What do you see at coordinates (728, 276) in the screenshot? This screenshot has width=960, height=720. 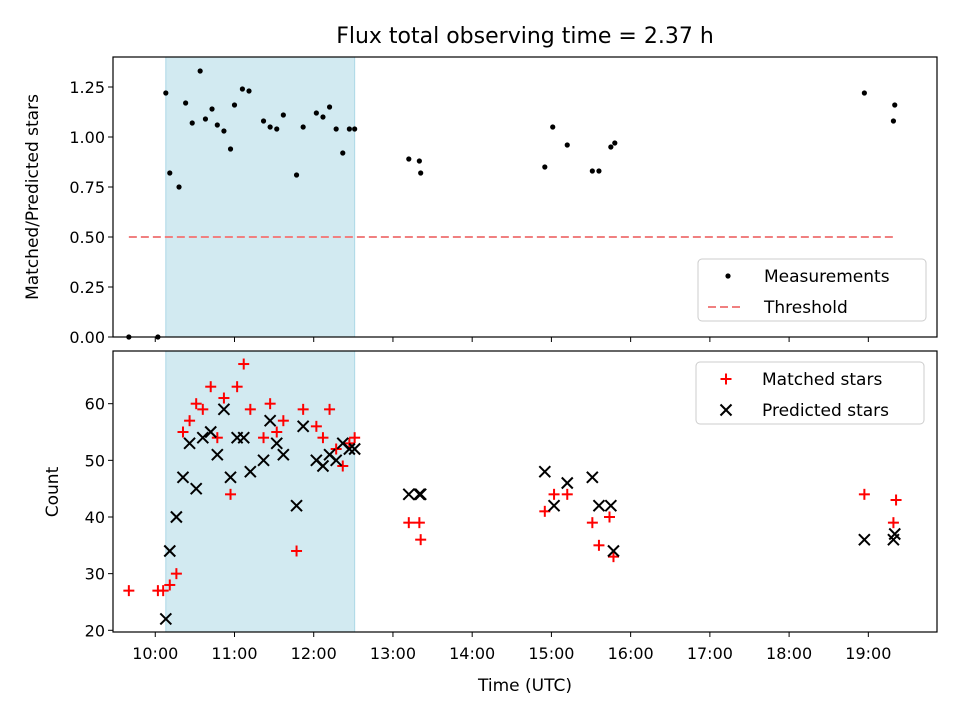 I see `legend-dot-swatch` at bounding box center [728, 276].